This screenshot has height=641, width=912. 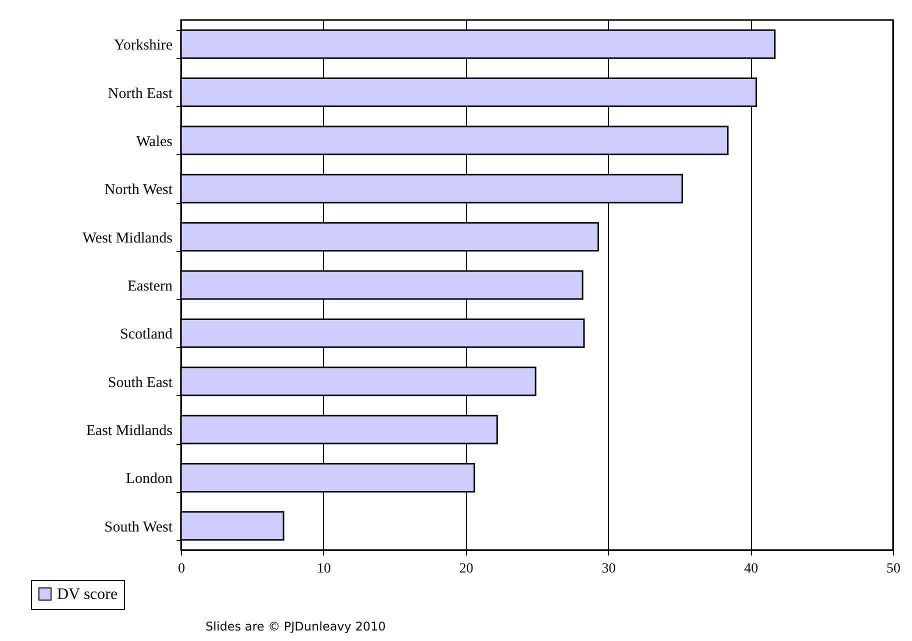 I want to click on y-tick-label: South West, so click(x=139, y=527).